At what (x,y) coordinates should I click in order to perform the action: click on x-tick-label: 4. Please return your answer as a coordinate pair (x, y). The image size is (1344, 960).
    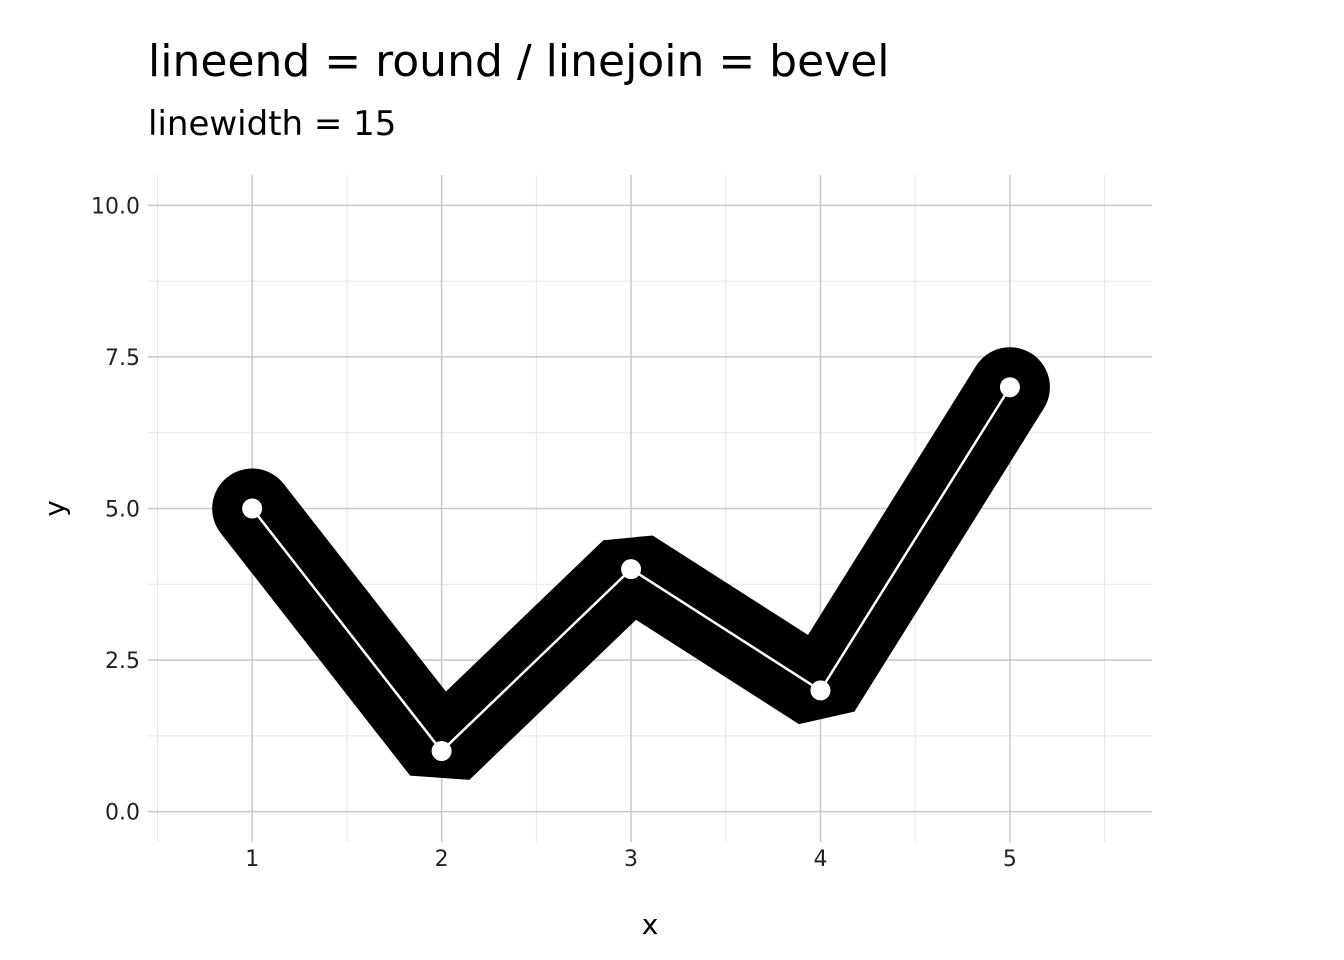
    Looking at the image, I should click on (820, 859).